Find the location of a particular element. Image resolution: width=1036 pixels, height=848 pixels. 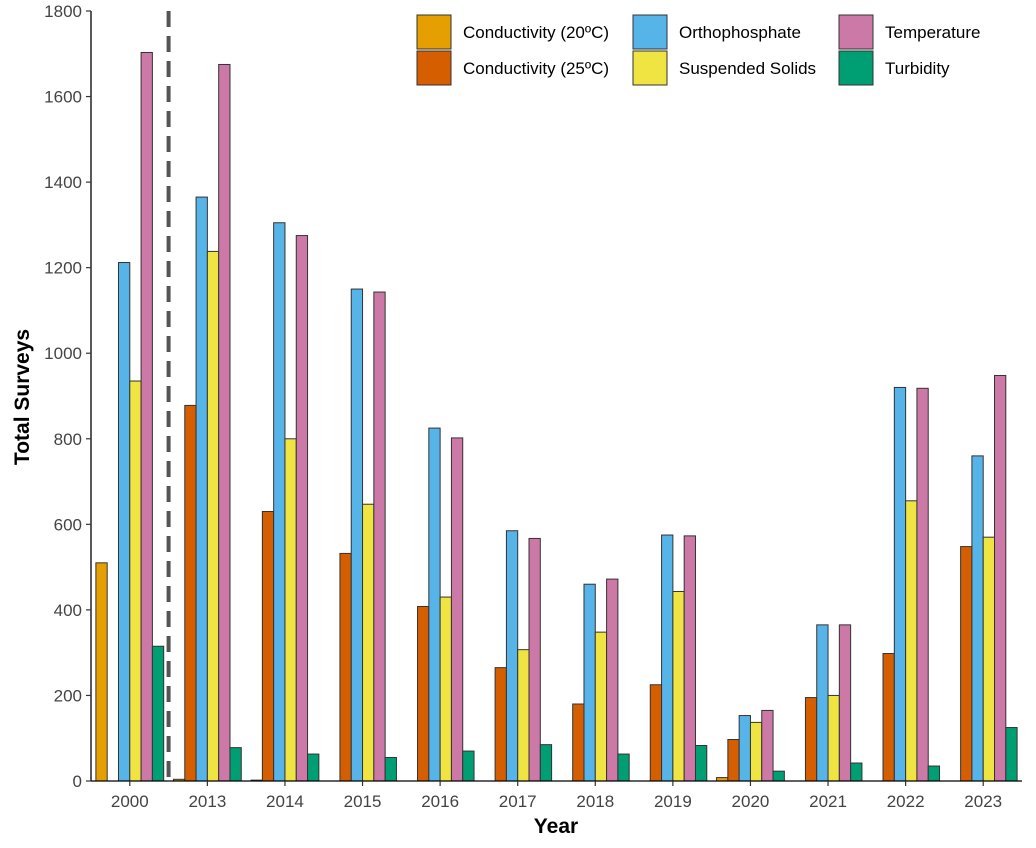

bar-orthophosphate-2000 is located at coordinates (124, 522).